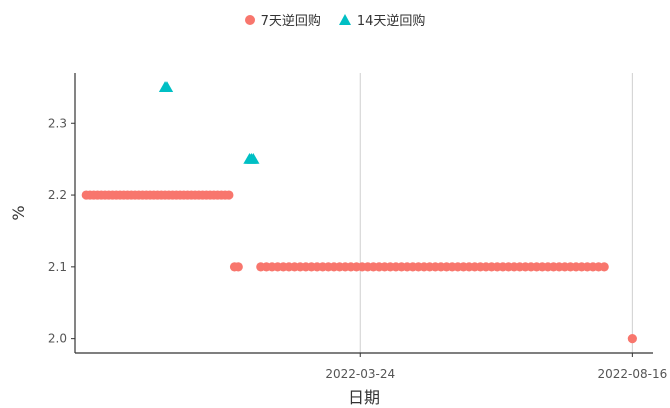  What do you see at coordinates (360, 374) in the screenshot?
I see `x-tick-label: 2022-03-24` at bounding box center [360, 374].